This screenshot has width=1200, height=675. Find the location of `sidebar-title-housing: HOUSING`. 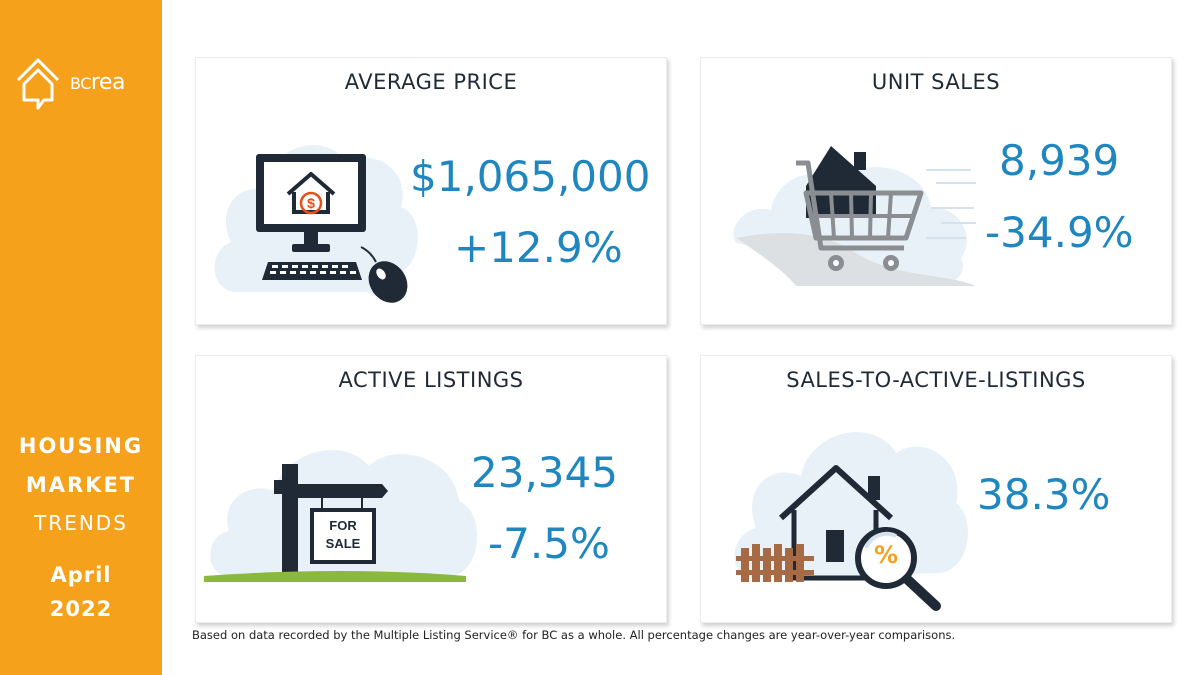

sidebar-title-housing: HOUSING is located at coordinates (81, 446).